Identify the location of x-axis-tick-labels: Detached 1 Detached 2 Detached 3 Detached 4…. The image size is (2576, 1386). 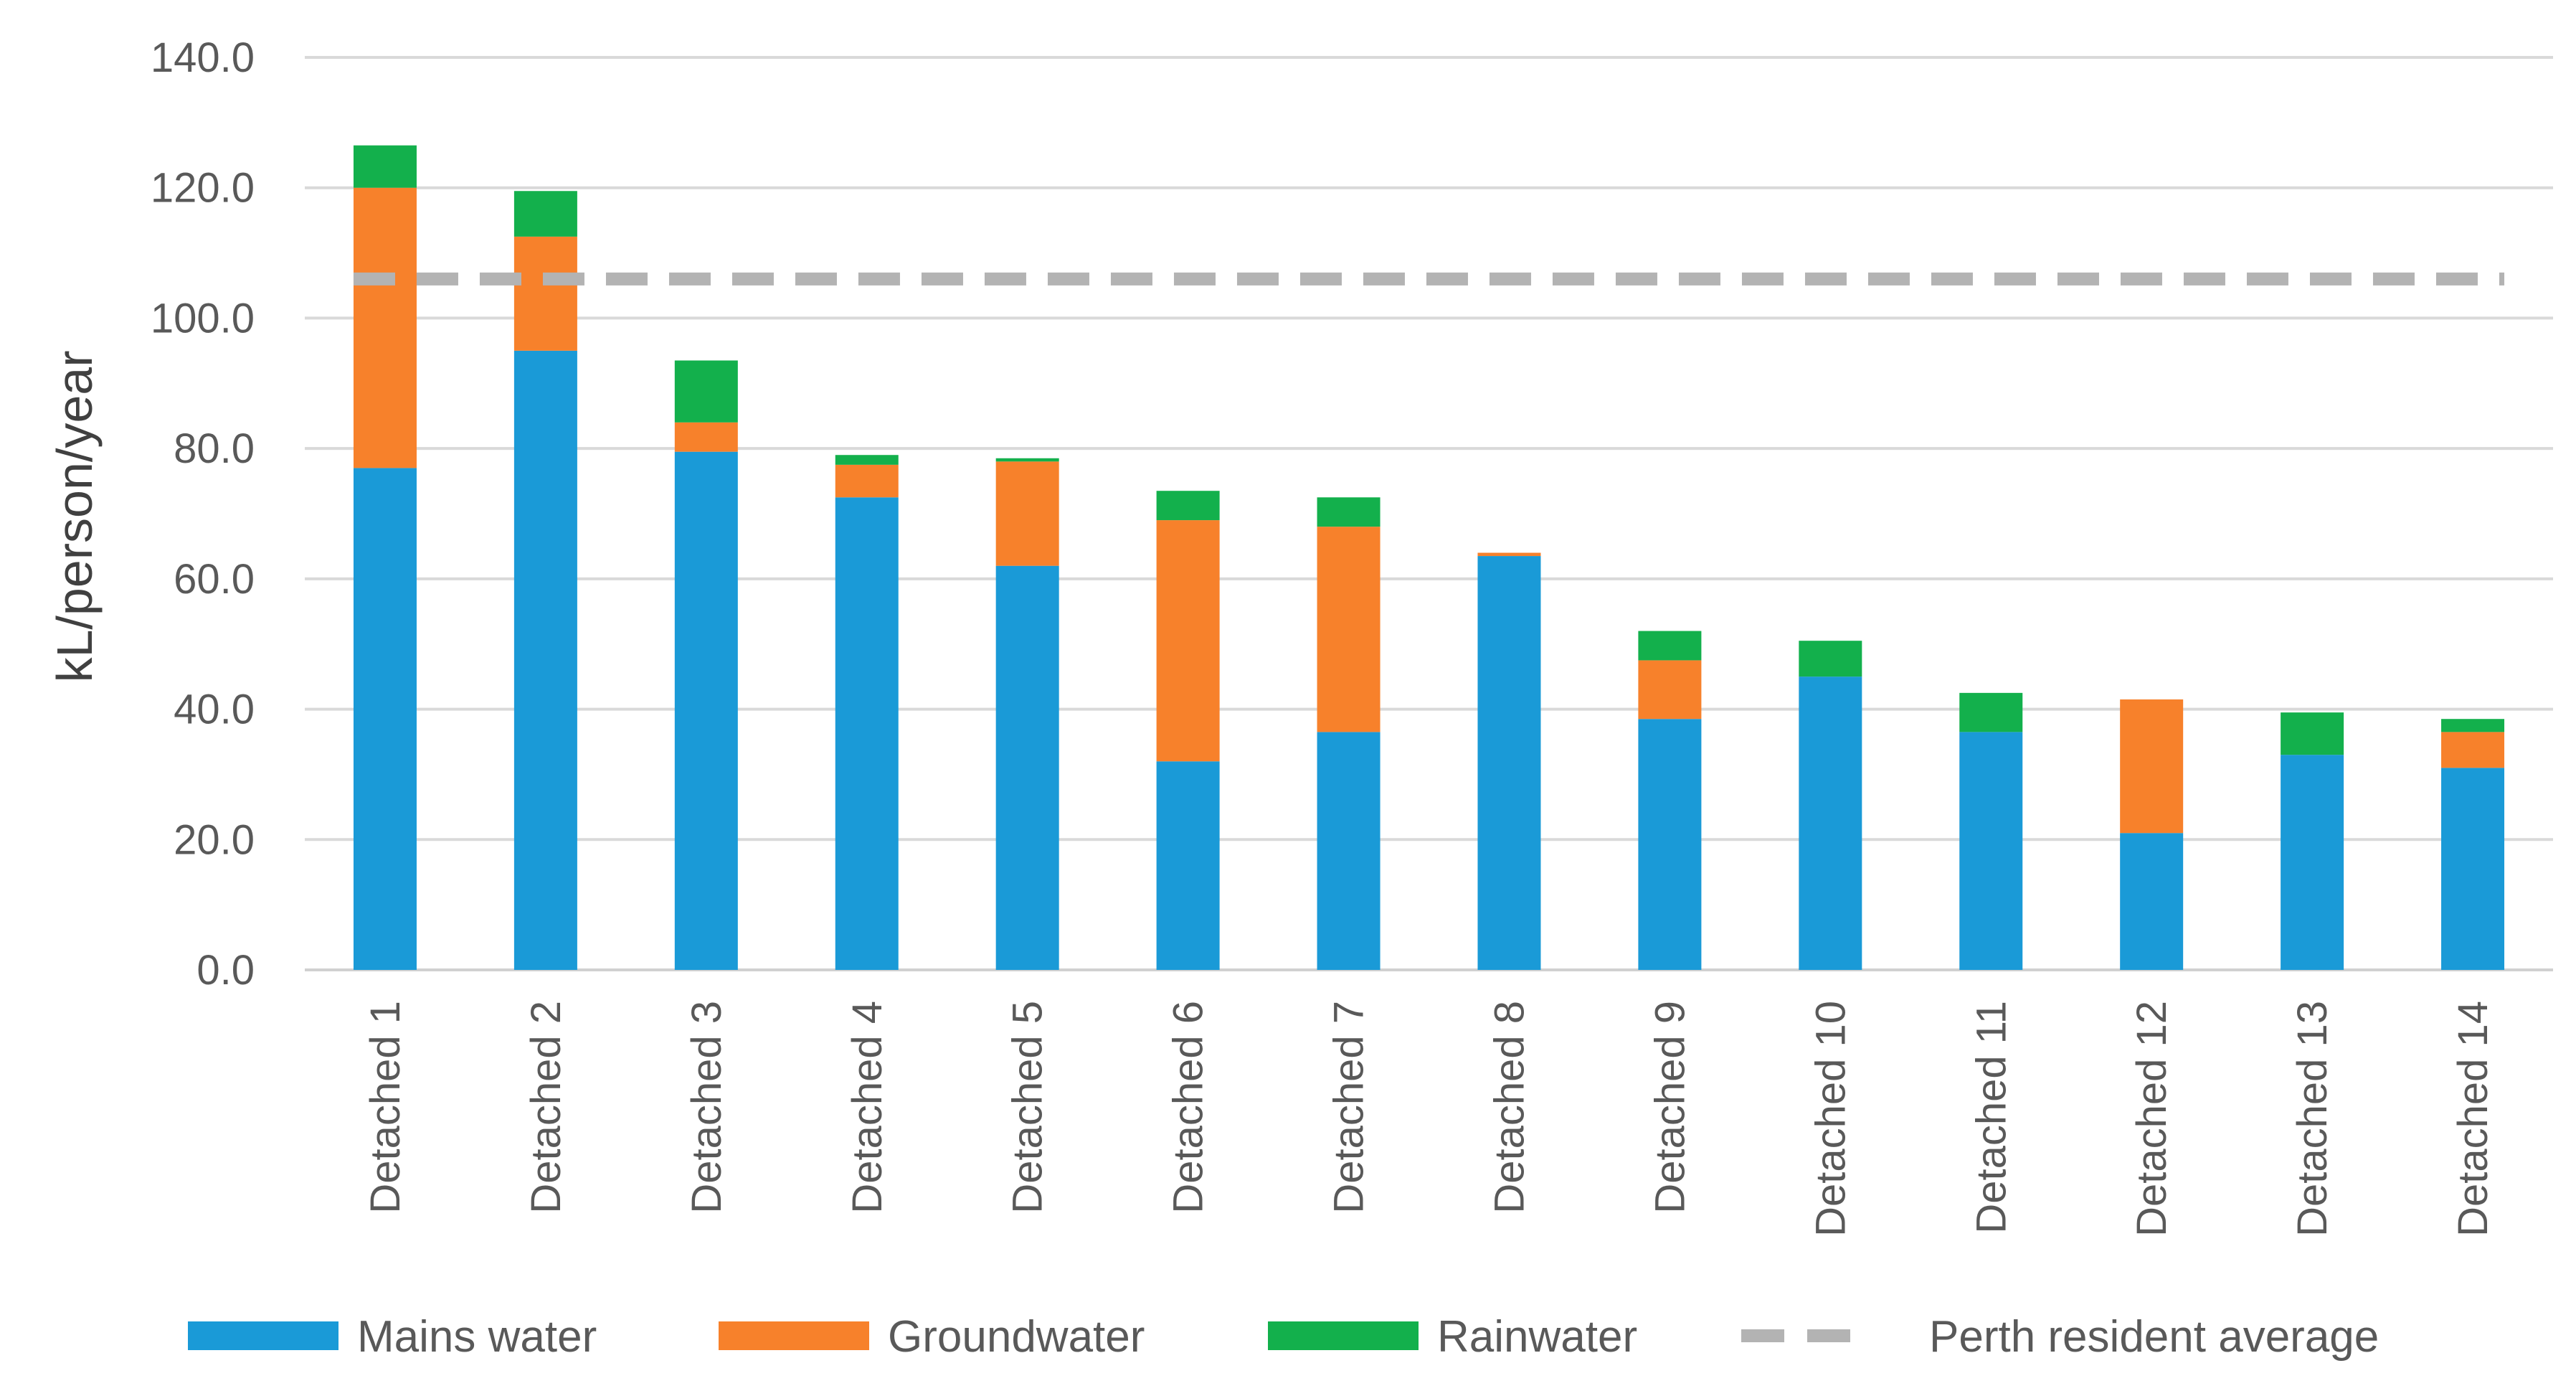
(1429, 1119).